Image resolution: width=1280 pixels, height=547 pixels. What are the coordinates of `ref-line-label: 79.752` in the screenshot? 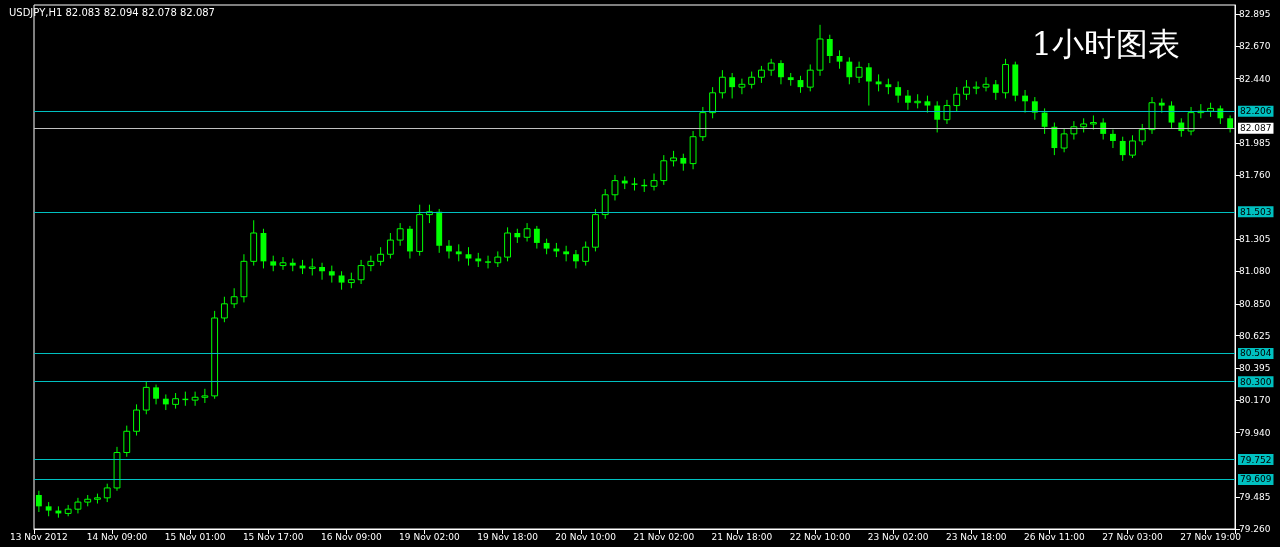 It's located at (1256, 459).